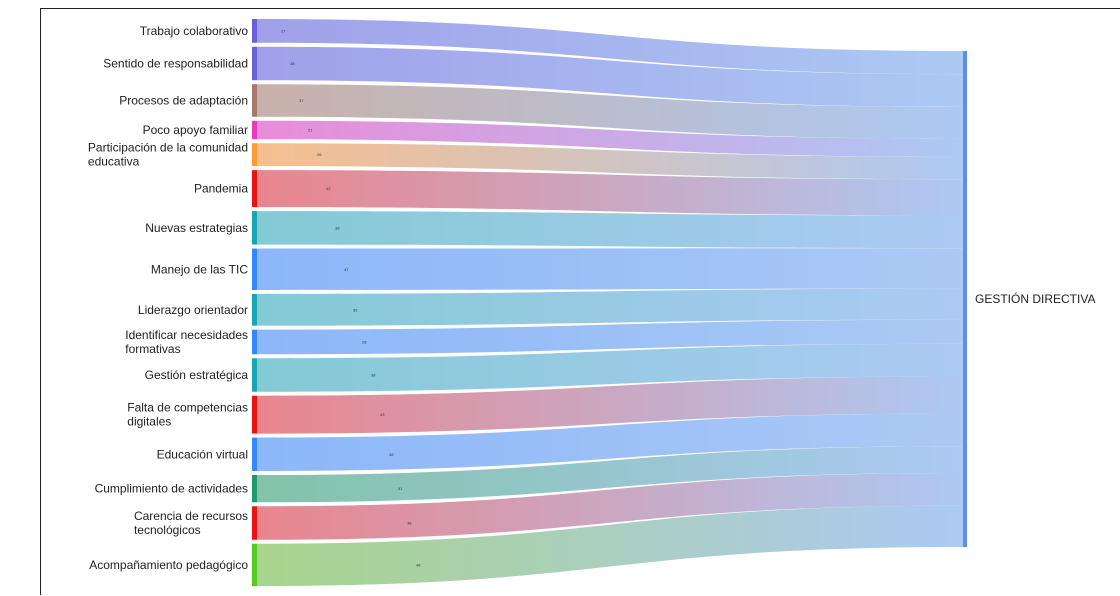  I want to click on source-label: Liderazgo orientador, so click(193, 310).